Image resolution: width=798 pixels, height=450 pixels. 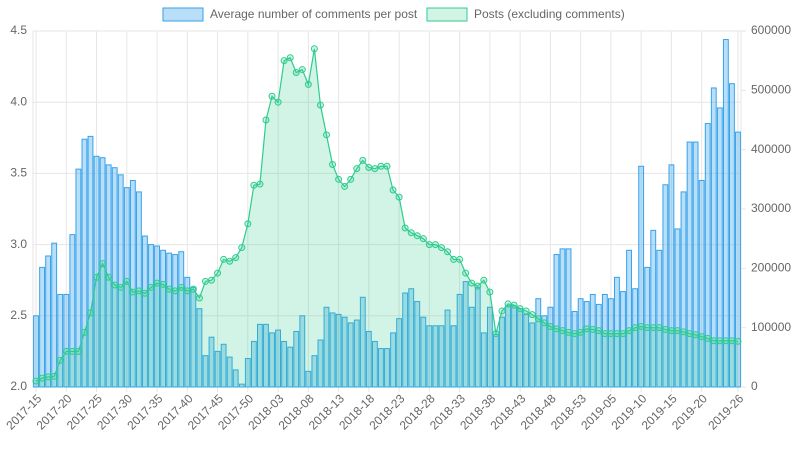 What do you see at coordinates (18, 386) in the screenshot?
I see `y-tick-label: 2.0` at bounding box center [18, 386].